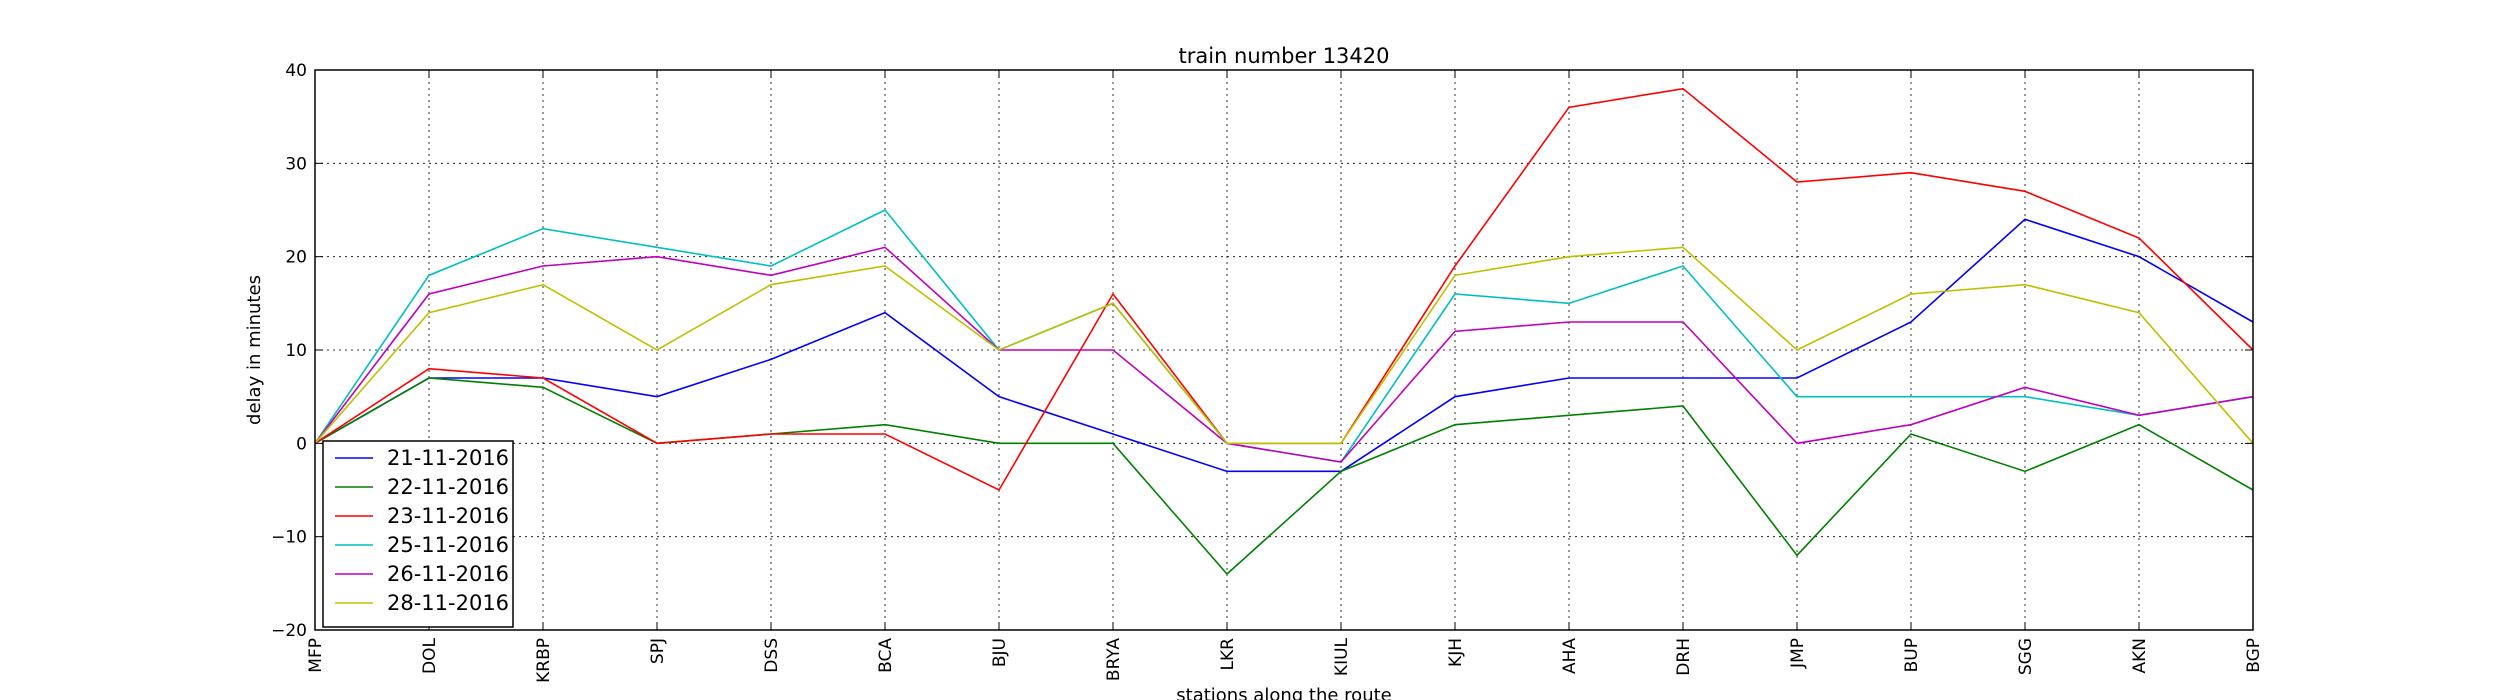 This screenshot has width=2500, height=700. I want to click on legend-label: 25-11-2016, so click(448, 545).